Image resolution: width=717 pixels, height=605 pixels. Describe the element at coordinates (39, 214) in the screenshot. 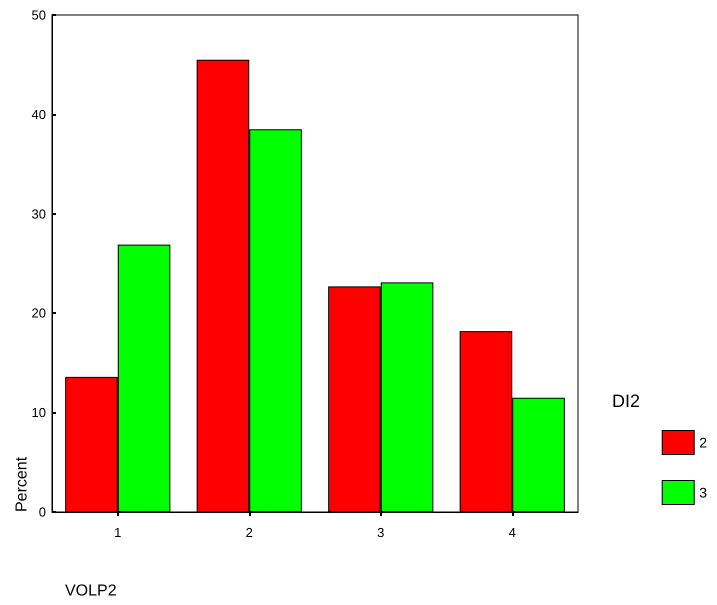

I see `y-tick-label: 30` at that location.